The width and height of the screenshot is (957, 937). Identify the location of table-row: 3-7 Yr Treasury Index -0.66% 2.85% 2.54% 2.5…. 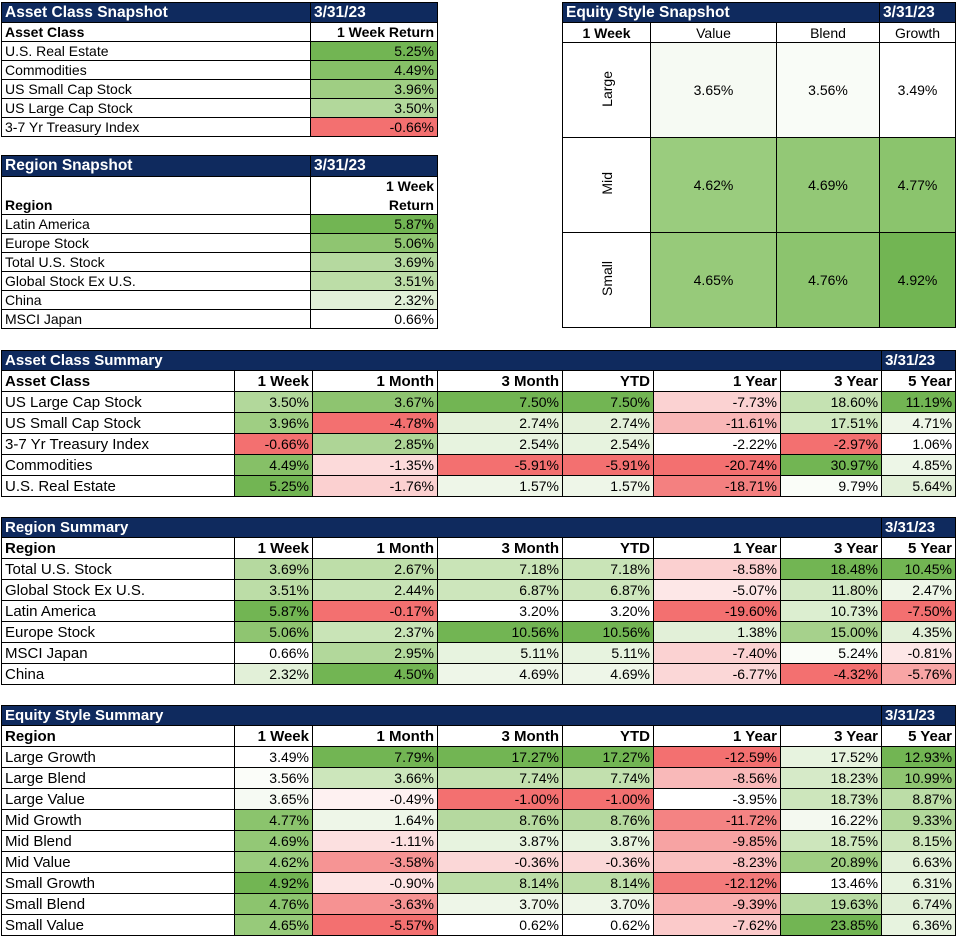
(479, 444).